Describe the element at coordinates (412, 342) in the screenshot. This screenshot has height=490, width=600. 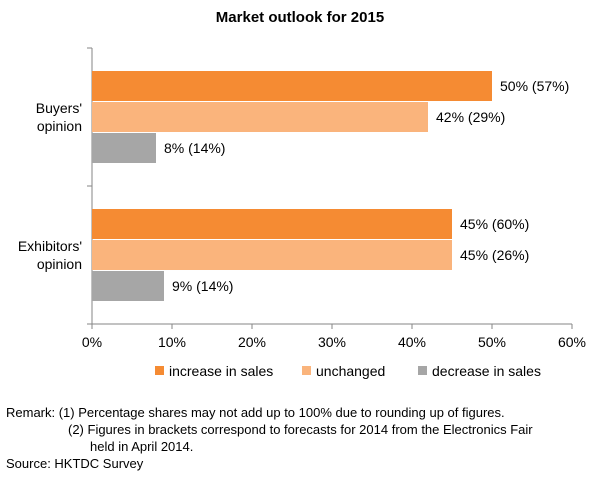
I see `x-tick-label: 40%` at that location.